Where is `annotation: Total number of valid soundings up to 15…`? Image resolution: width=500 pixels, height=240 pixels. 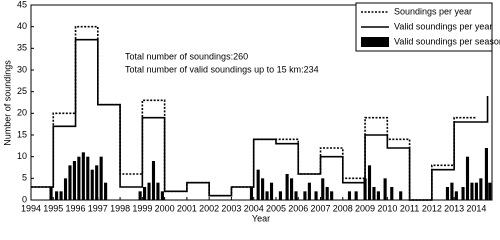 annotation: Total number of valid soundings up to 15… is located at coordinates (222, 69).